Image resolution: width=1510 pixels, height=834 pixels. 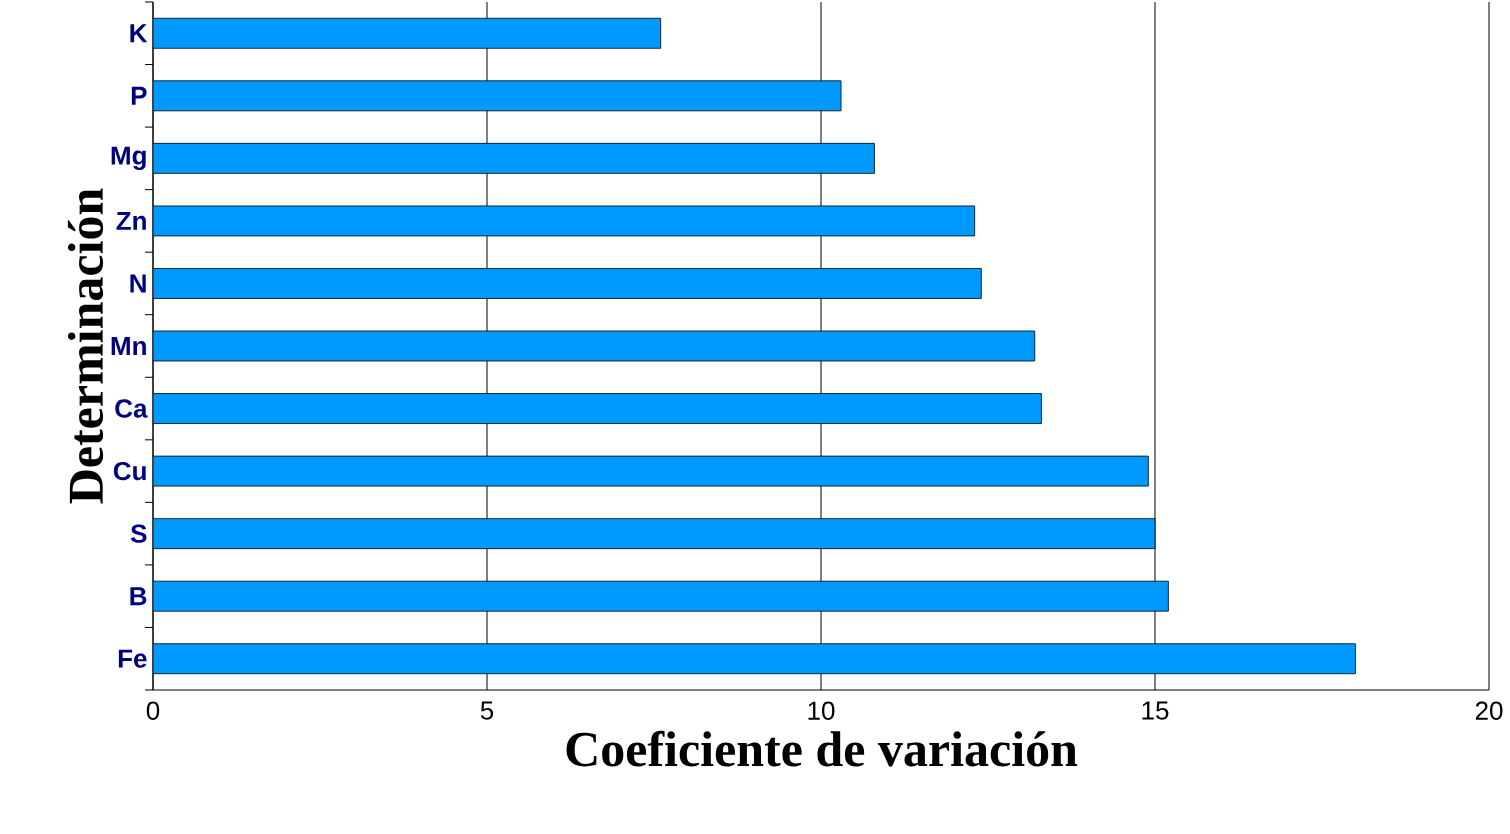 I want to click on y-tick-label: Mn, so click(x=128, y=346).